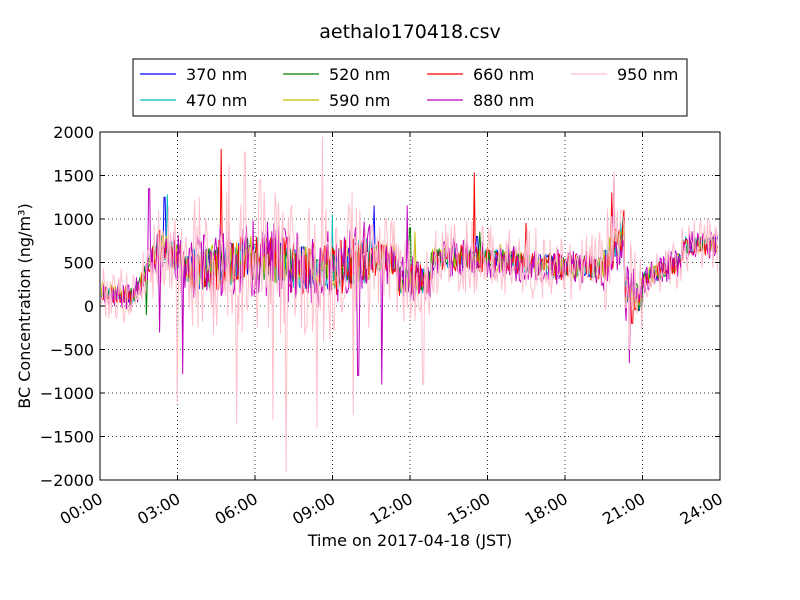  What do you see at coordinates (78, 263) in the screenshot?
I see `y-tick-label: 500` at bounding box center [78, 263].